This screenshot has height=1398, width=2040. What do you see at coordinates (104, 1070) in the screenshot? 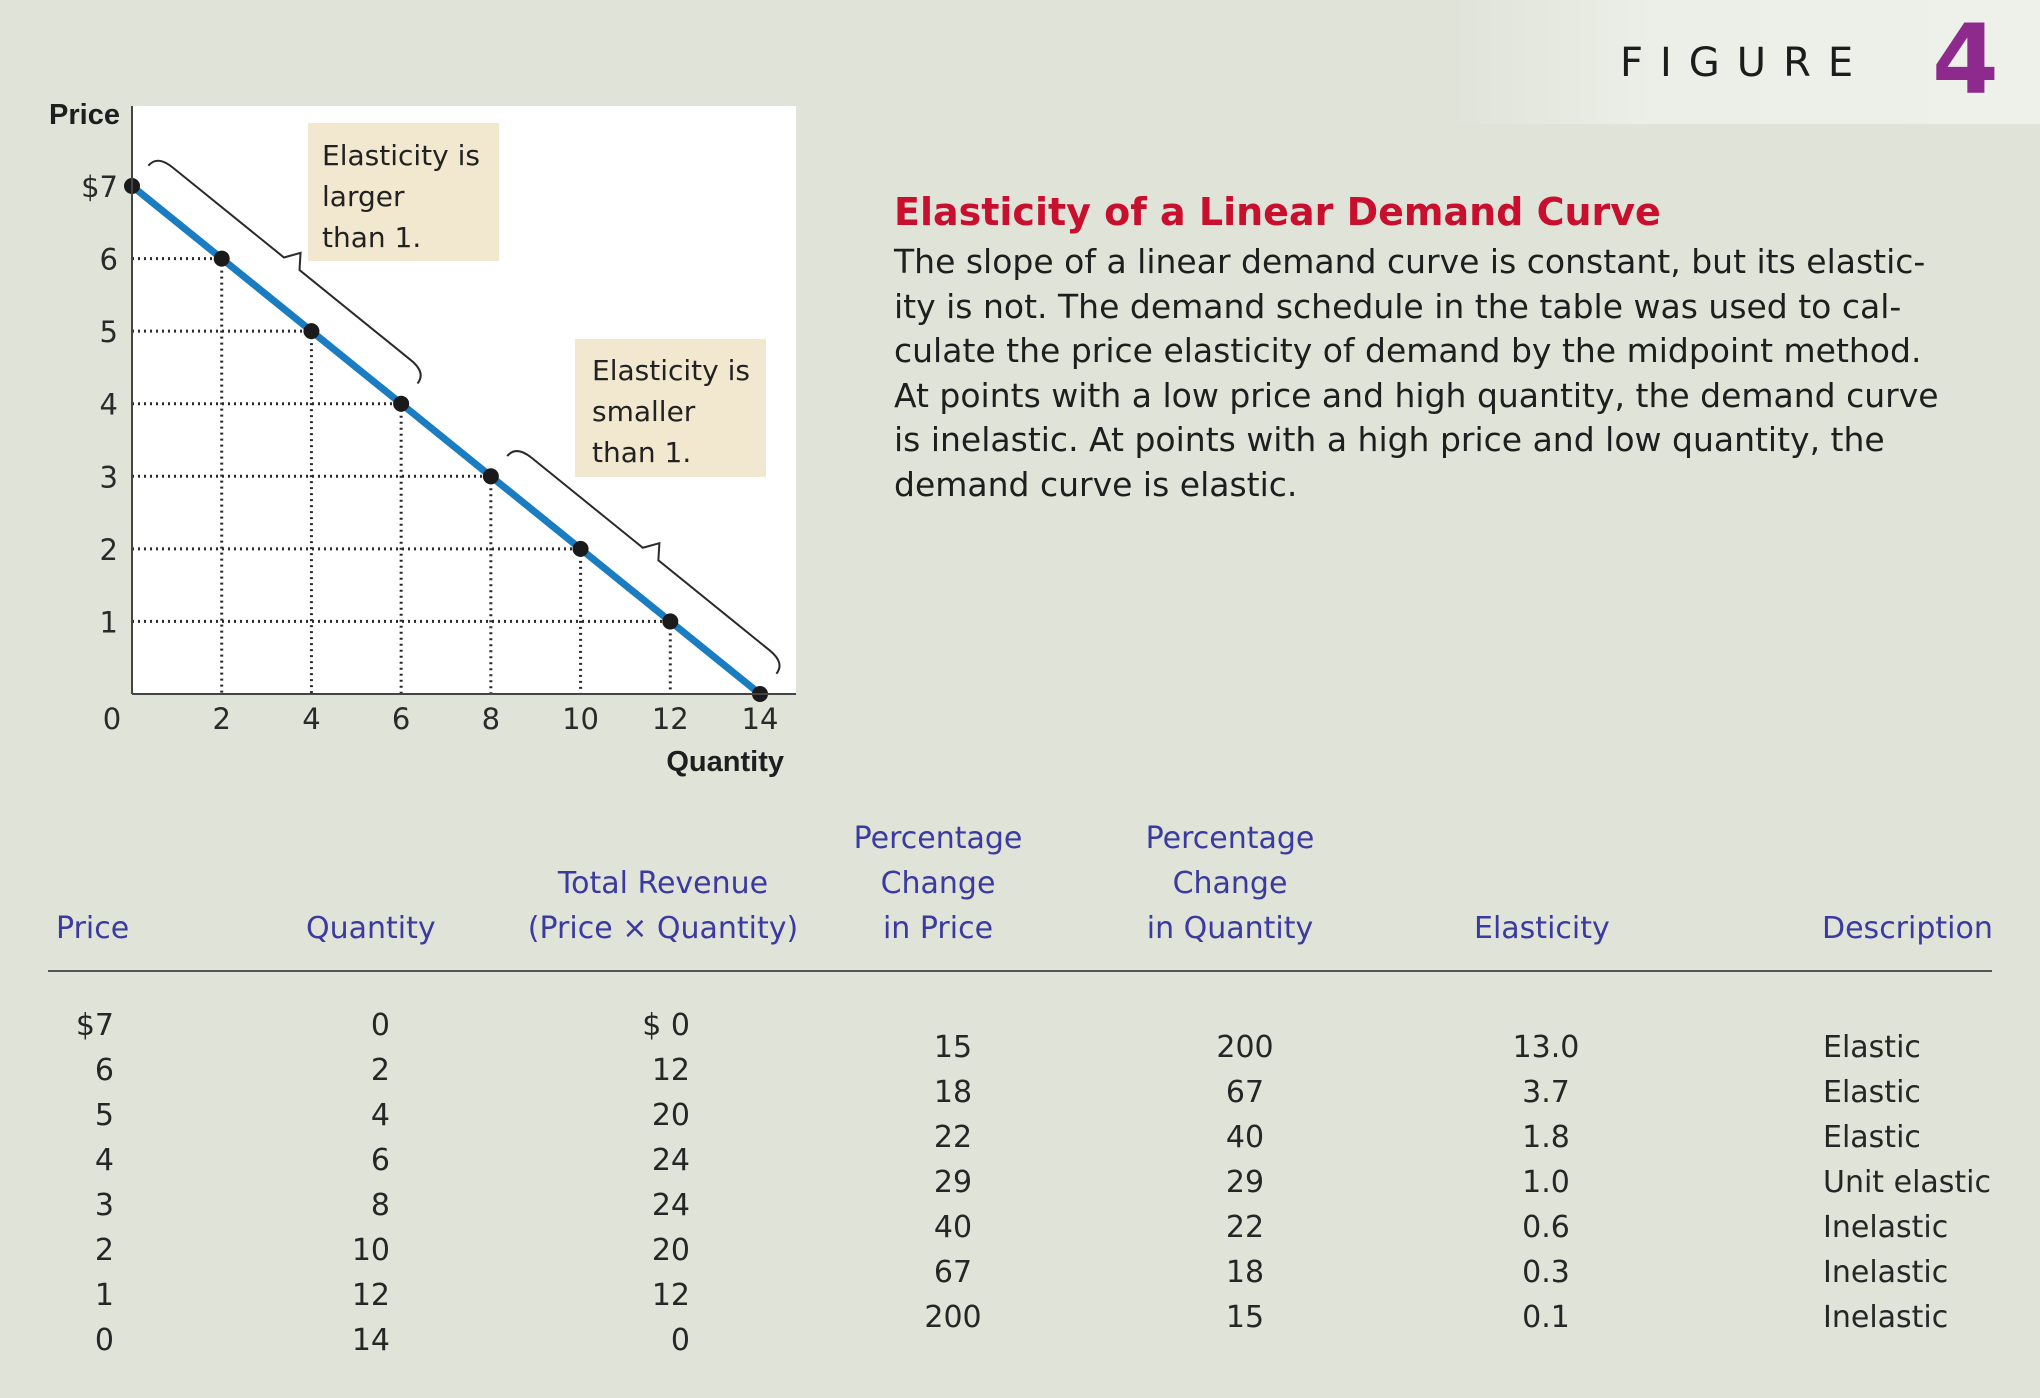
I see `table-cell-price: 6` at bounding box center [104, 1070].